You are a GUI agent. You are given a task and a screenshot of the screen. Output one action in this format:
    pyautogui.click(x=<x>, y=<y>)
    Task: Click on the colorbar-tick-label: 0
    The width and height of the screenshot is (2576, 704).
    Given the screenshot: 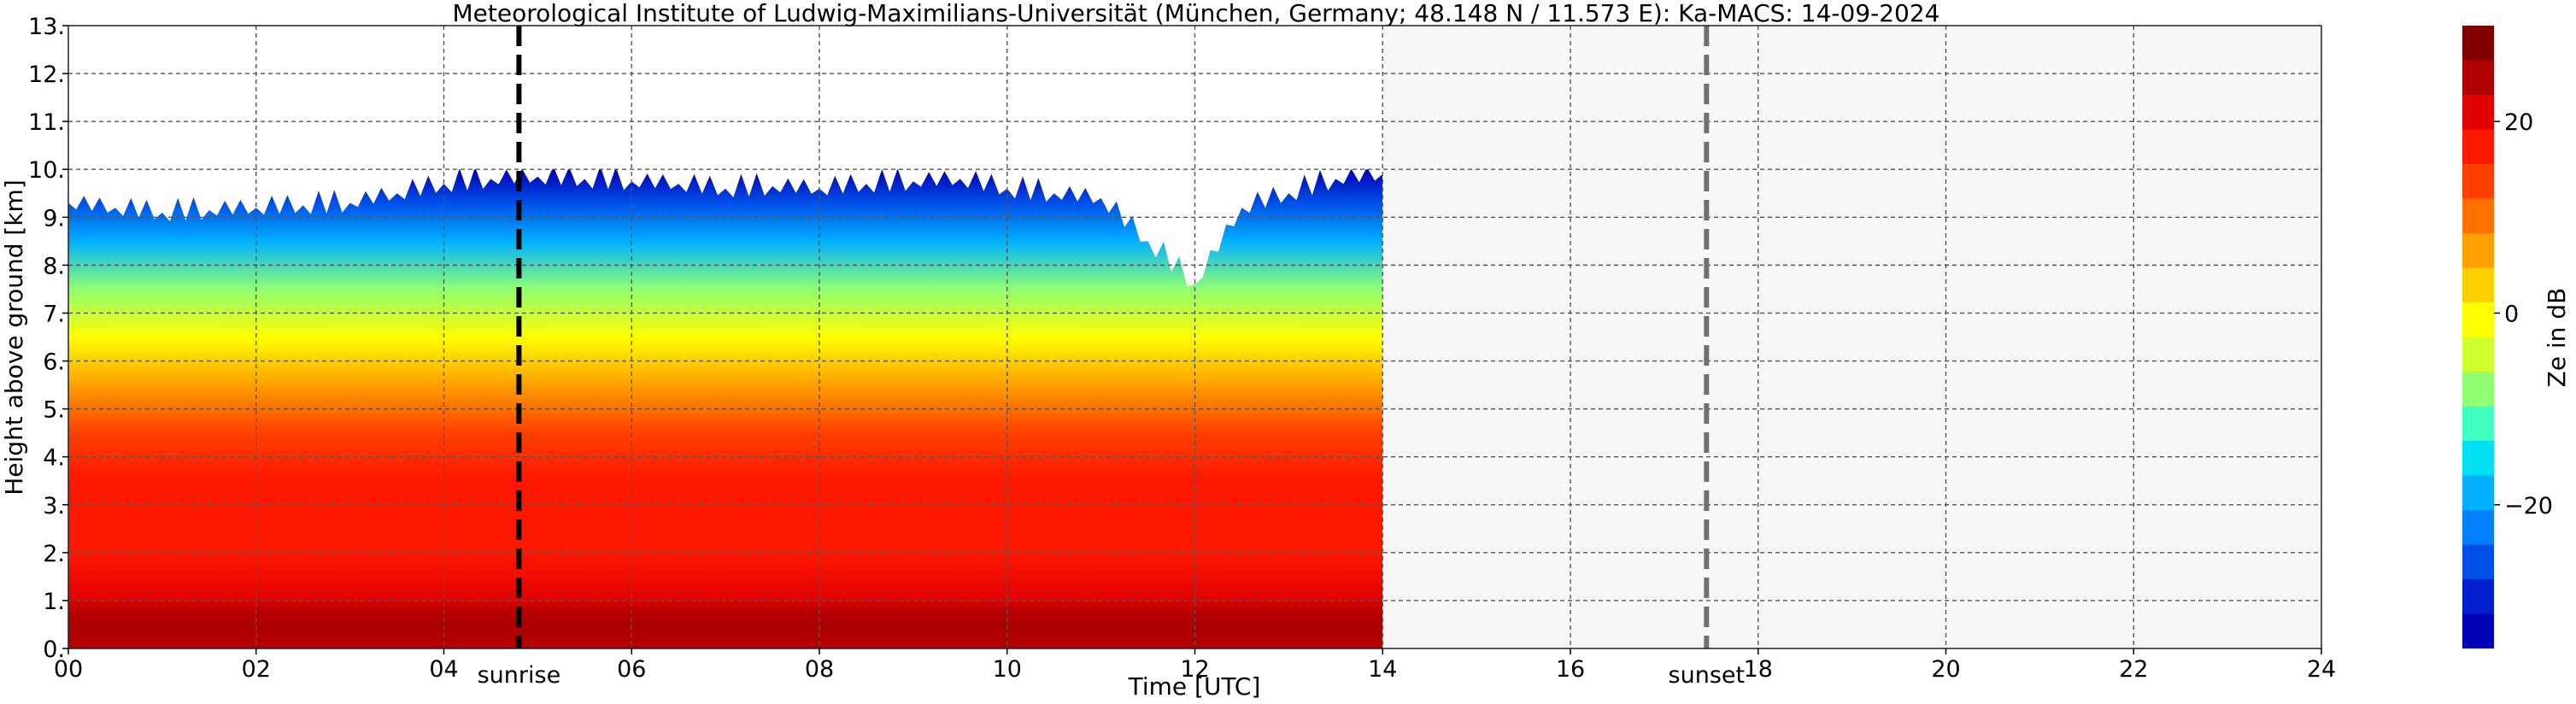 What is the action you would take?
    pyautogui.click(x=2511, y=314)
    